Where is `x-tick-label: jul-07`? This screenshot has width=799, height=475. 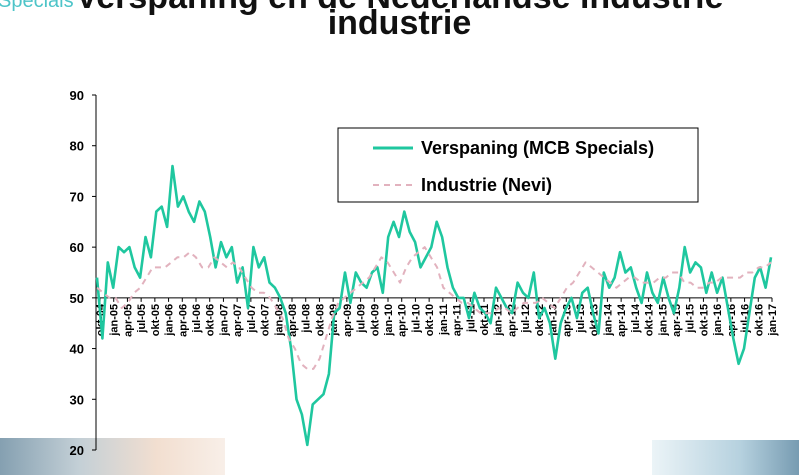 x-tick-label: jul-07 is located at coordinates (252, 319).